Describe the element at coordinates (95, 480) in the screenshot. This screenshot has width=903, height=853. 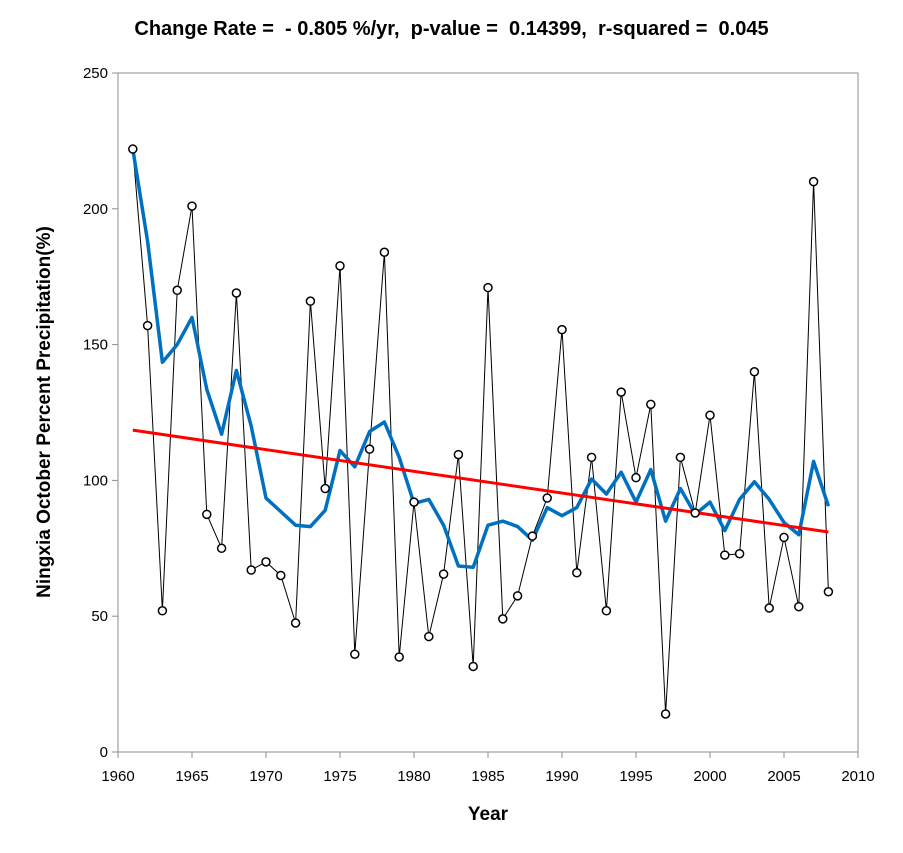
I see `y-tick-label: 100` at that location.